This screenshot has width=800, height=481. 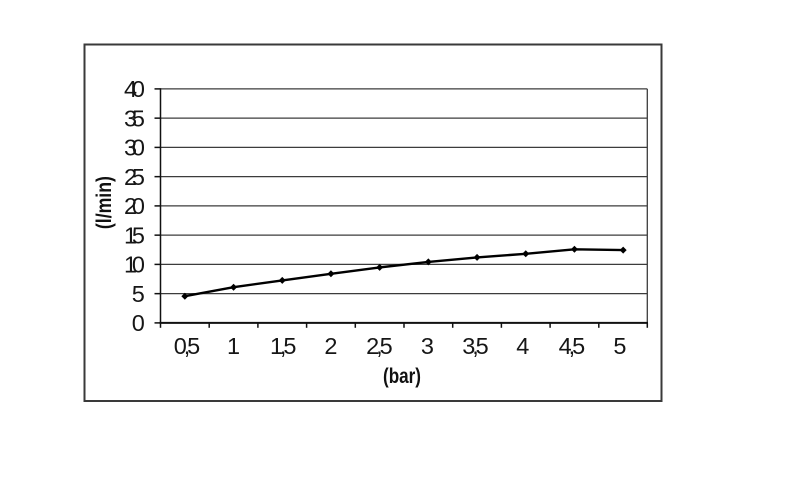 What do you see at coordinates (187, 346) in the screenshot?
I see `svg-text: 0,5` at bounding box center [187, 346].